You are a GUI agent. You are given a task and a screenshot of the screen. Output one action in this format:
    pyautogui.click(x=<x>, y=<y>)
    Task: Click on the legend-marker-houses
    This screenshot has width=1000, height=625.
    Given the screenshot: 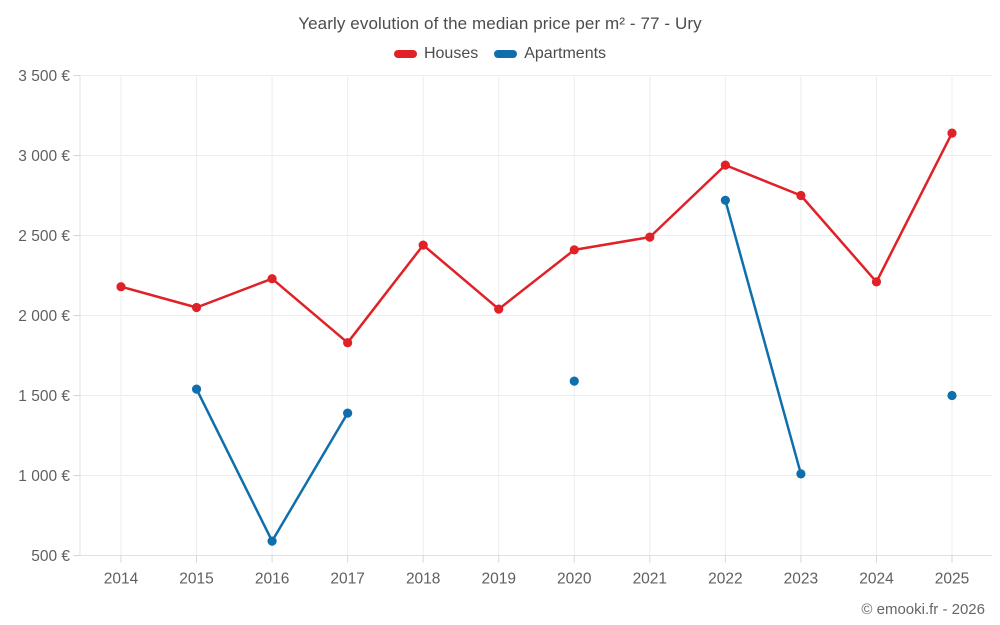 What is the action you would take?
    pyautogui.click(x=405, y=54)
    